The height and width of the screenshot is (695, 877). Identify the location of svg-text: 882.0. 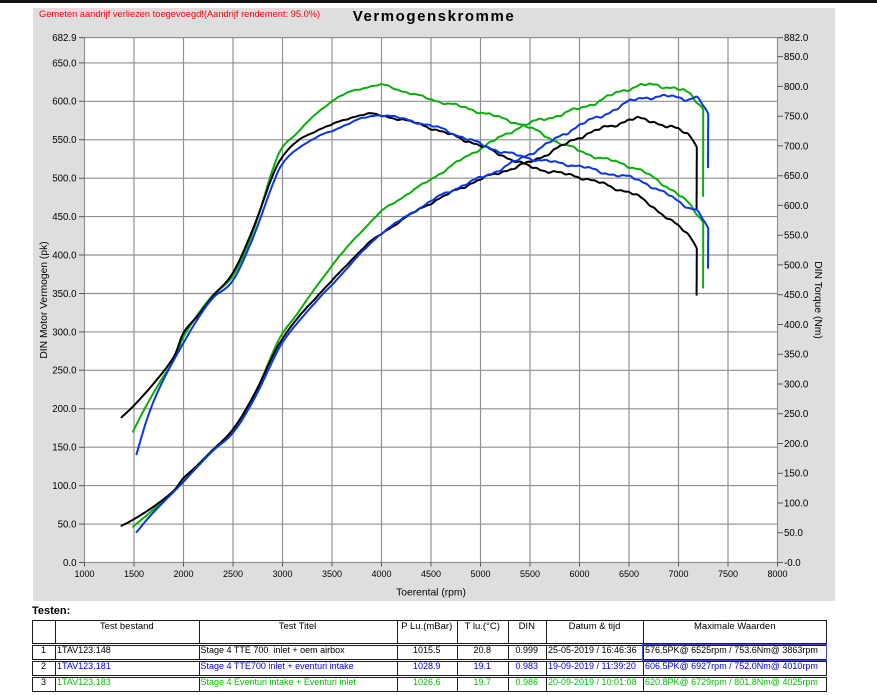
(796, 38).